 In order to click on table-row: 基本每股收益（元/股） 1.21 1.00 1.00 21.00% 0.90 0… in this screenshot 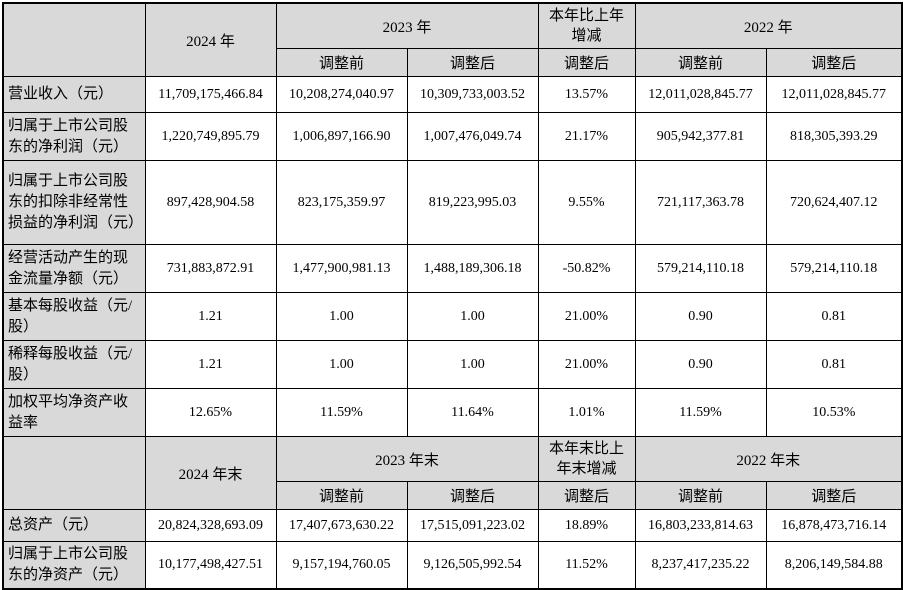, I will do `click(452, 316)`.